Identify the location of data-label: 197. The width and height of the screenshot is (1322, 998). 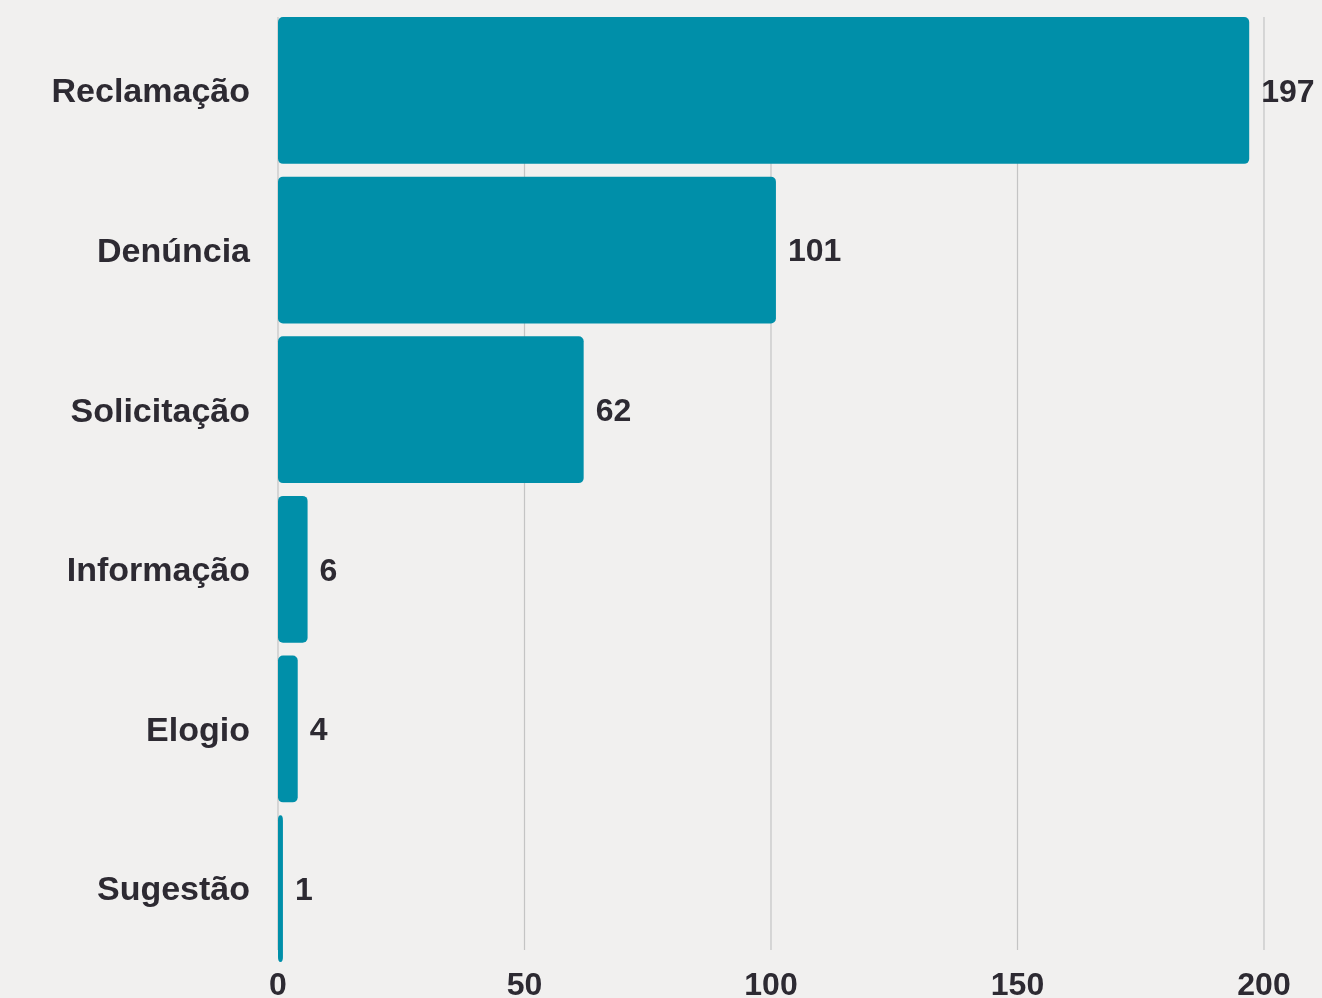
(1288, 90).